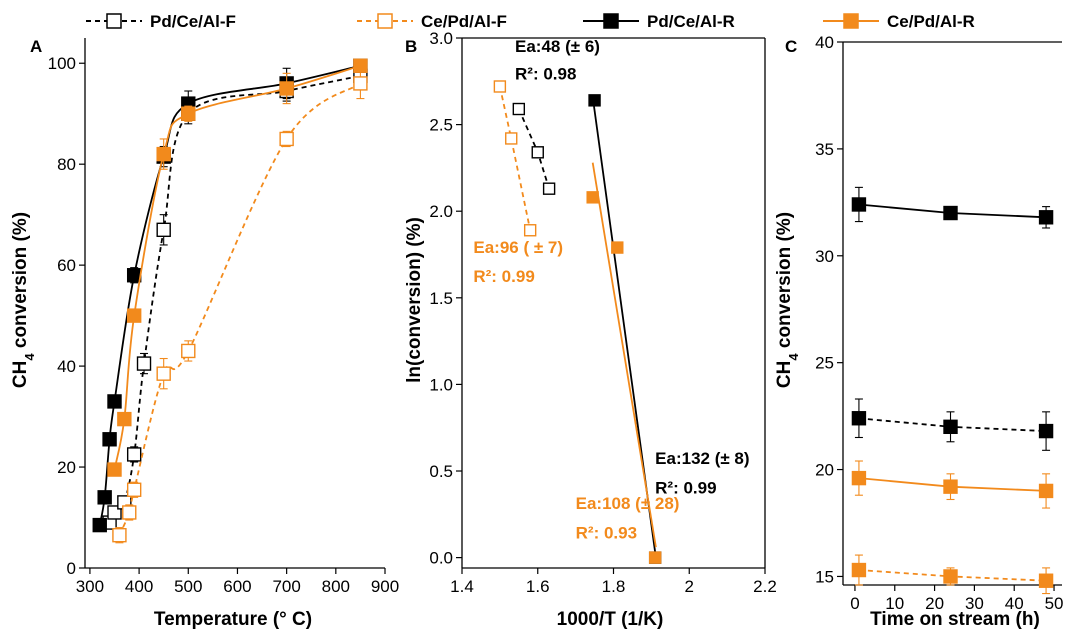 The height and width of the screenshot is (635, 1067). What do you see at coordinates (441, 38) in the screenshot?
I see `y-tick-label: 3.0` at bounding box center [441, 38].